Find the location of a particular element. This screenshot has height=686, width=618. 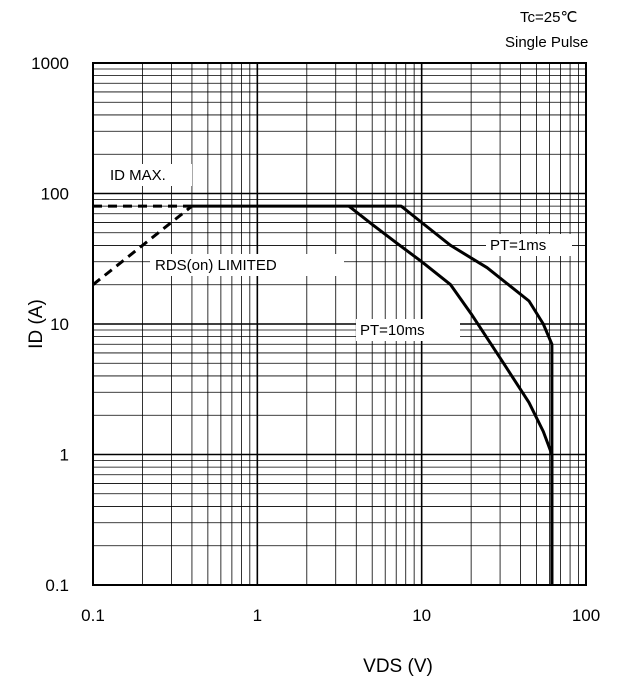

annotation-bg-rds-on-limited is located at coordinates (247, 265).